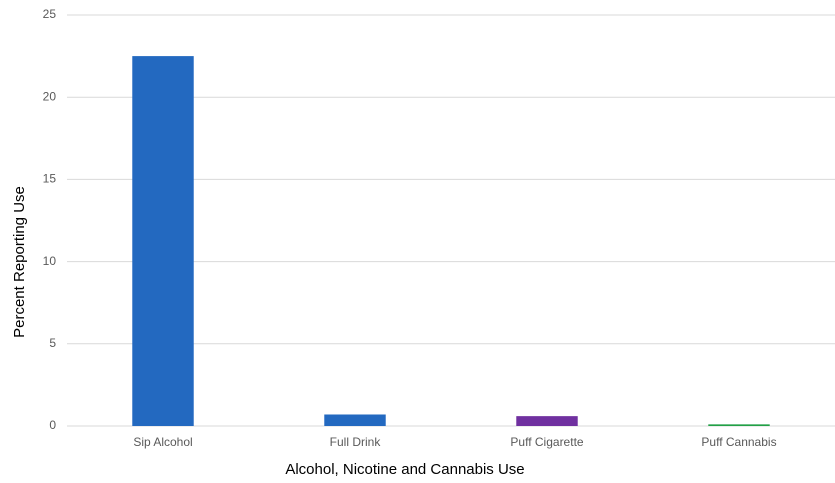 The width and height of the screenshot is (835, 483). Describe the element at coordinates (356, 442) in the screenshot. I see `x-tick-label: Full Drink` at that location.